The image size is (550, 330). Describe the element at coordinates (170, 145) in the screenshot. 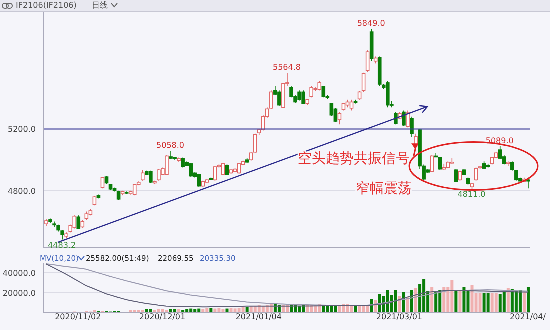

I see `annotation: 5058.0` at that location.